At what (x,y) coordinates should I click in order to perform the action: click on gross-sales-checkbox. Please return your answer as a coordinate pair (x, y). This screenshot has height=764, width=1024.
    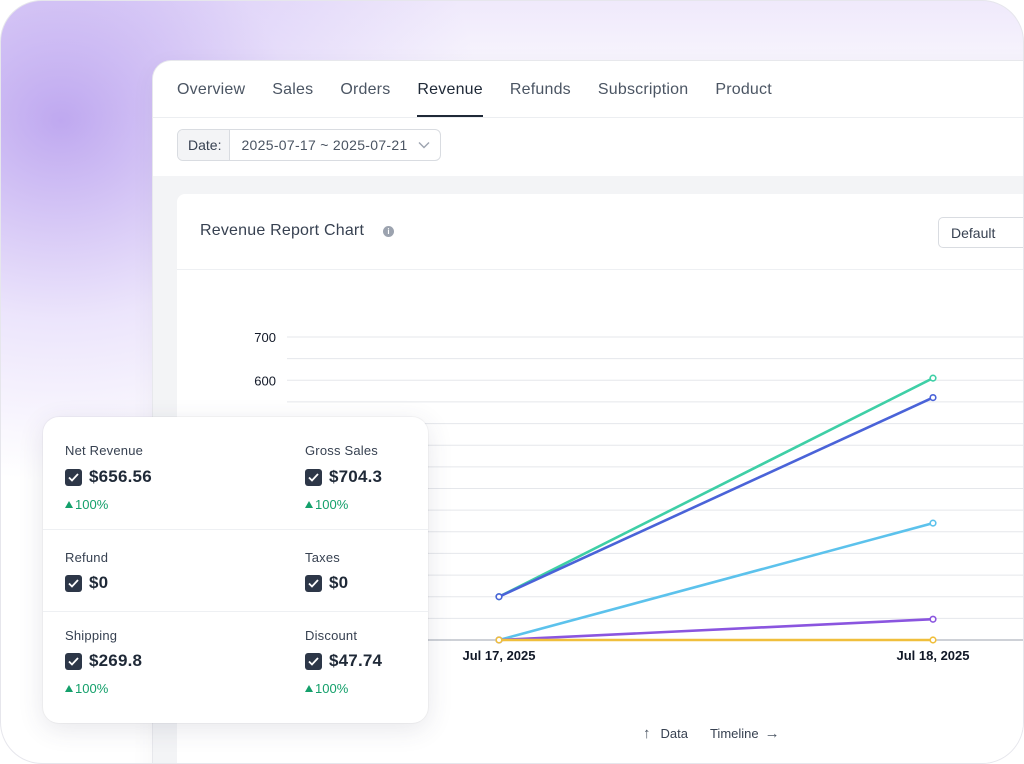
    Looking at the image, I should click on (313, 477).